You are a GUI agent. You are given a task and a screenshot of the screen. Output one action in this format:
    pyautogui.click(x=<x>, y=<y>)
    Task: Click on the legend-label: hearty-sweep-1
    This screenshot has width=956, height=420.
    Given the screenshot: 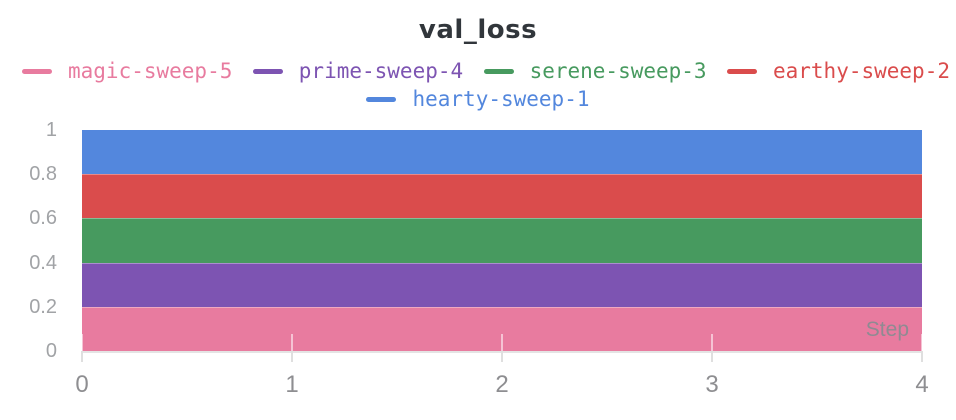 What is the action you would take?
    pyautogui.click(x=501, y=99)
    